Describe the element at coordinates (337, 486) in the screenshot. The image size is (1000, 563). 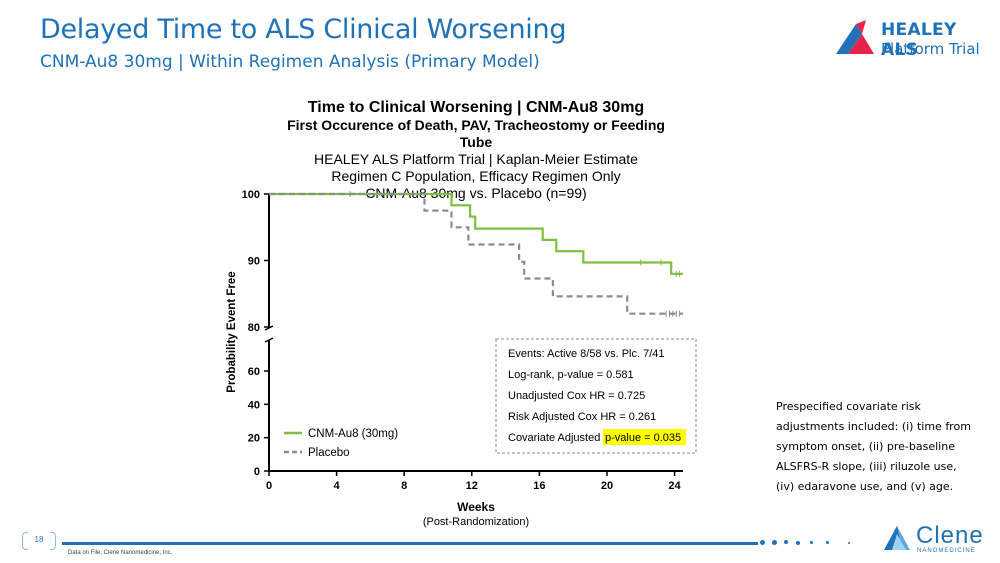
I see `x-tick-label: 4` at that location.